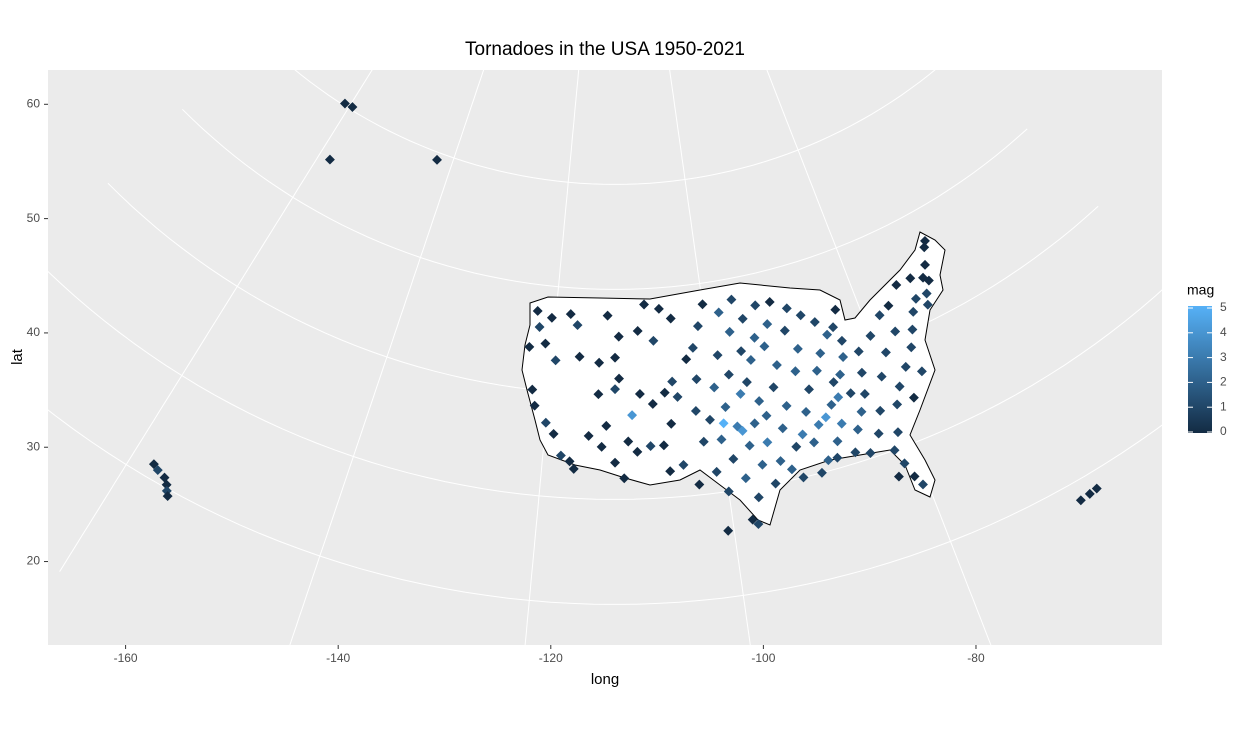 This screenshot has height=729, width=1245. What do you see at coordinates (1223, 382) in the screenshot?
I see `colorbar-tick-label: 2` at bounding box center [1223, 382].